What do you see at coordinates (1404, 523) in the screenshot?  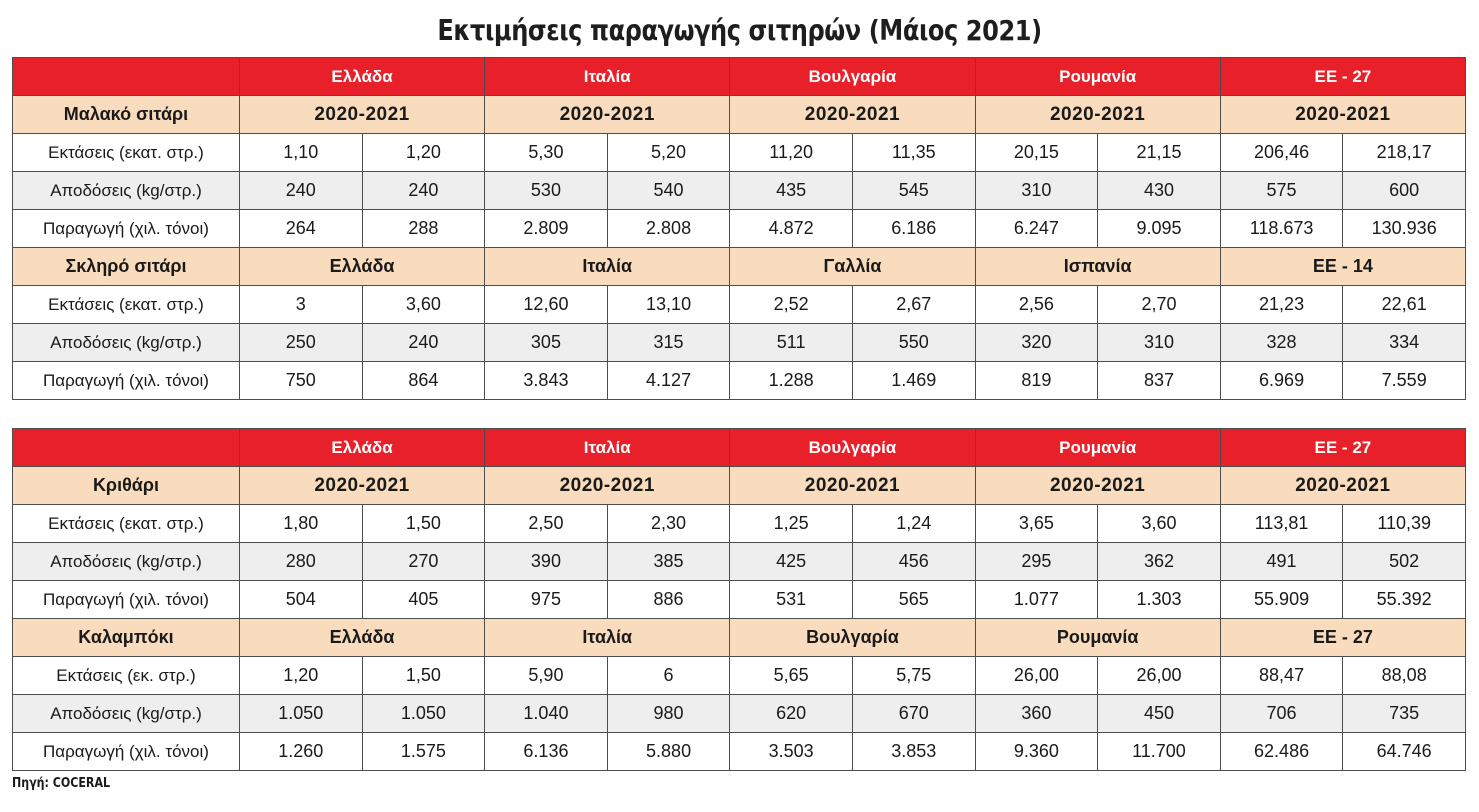 I see `value-cell: 110,39` at bounding box center [1404, 523].